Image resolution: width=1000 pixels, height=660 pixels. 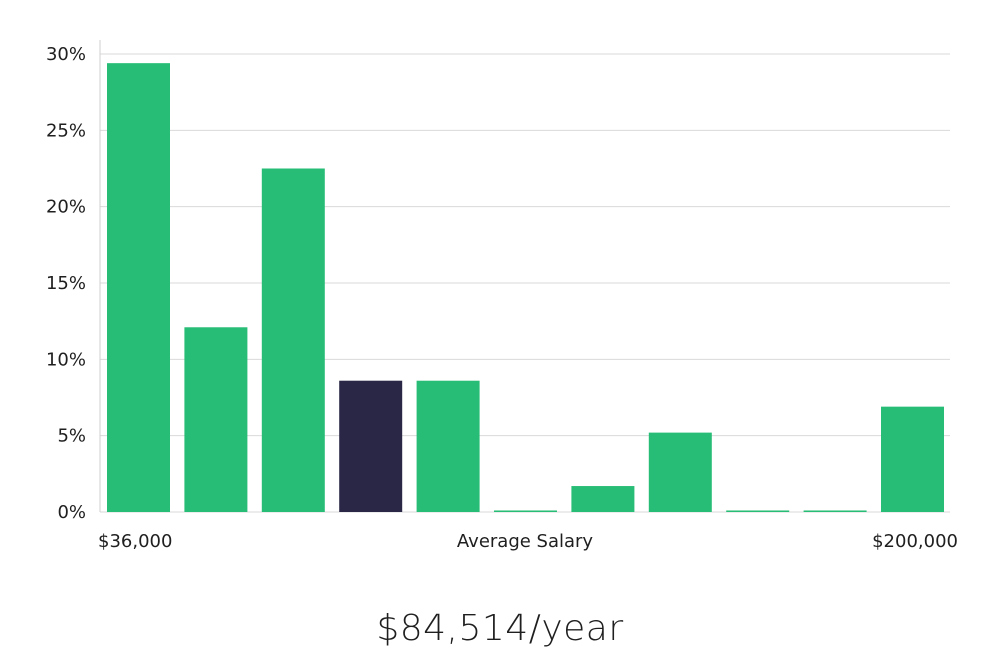 I want to click on average-salary-value: $84,514/year, so click(x=500, y=628).